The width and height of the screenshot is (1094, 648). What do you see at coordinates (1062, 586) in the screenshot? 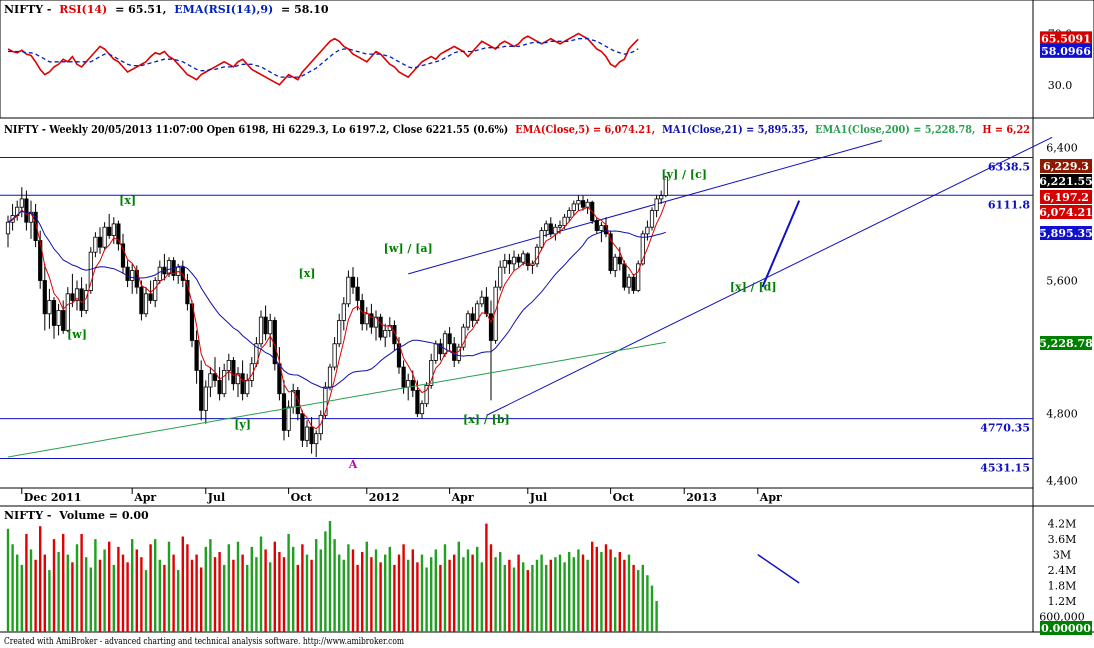
I see `volume-axis-label: 1.8M` at bounding box center [1062, 586].